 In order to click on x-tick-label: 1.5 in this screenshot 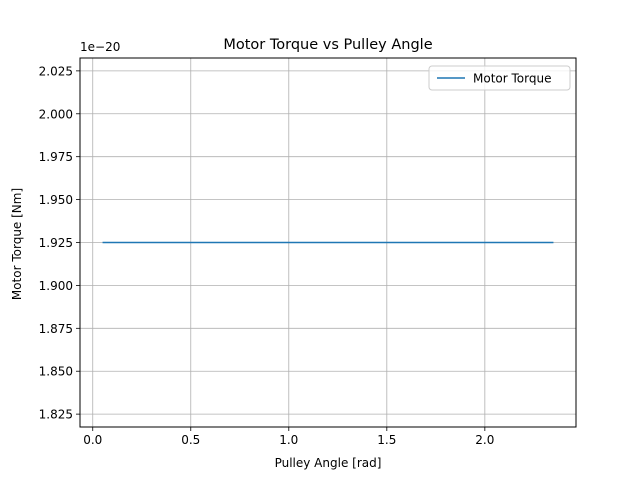, I will do `click(386, 440)`.